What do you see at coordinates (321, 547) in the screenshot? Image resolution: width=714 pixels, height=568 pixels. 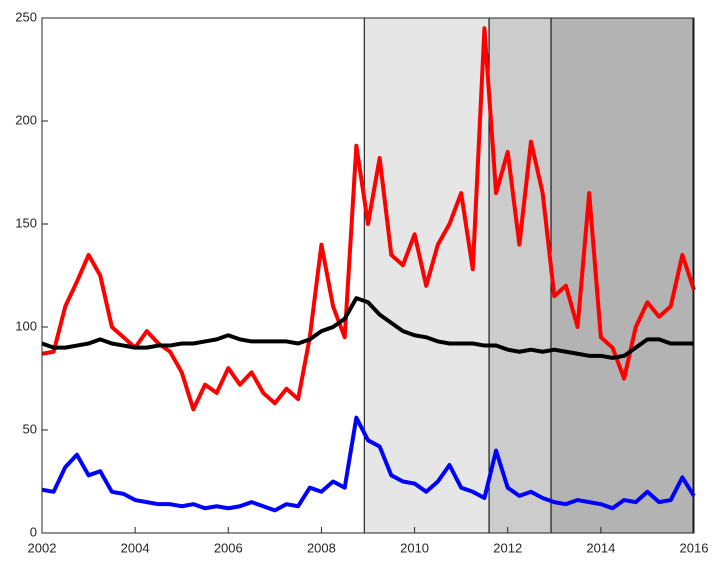 I see `x-tick-label: 2008` at bounding box center [321, 547].